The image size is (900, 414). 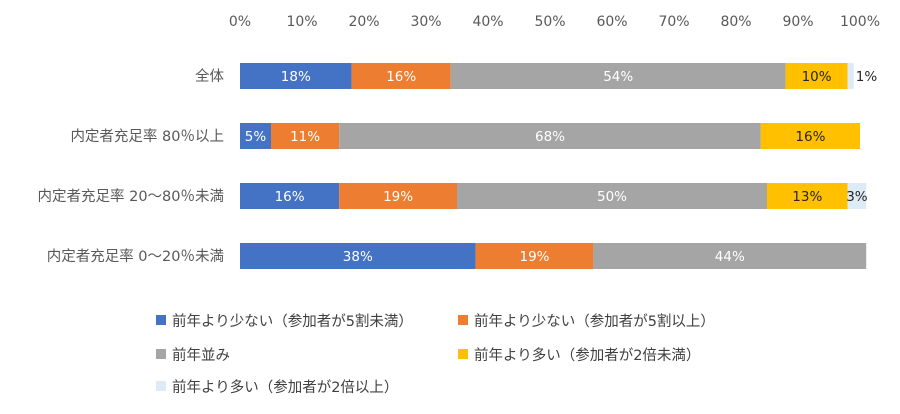 I want to click on bar-data-label: 10%, so click(x=817, y=77).